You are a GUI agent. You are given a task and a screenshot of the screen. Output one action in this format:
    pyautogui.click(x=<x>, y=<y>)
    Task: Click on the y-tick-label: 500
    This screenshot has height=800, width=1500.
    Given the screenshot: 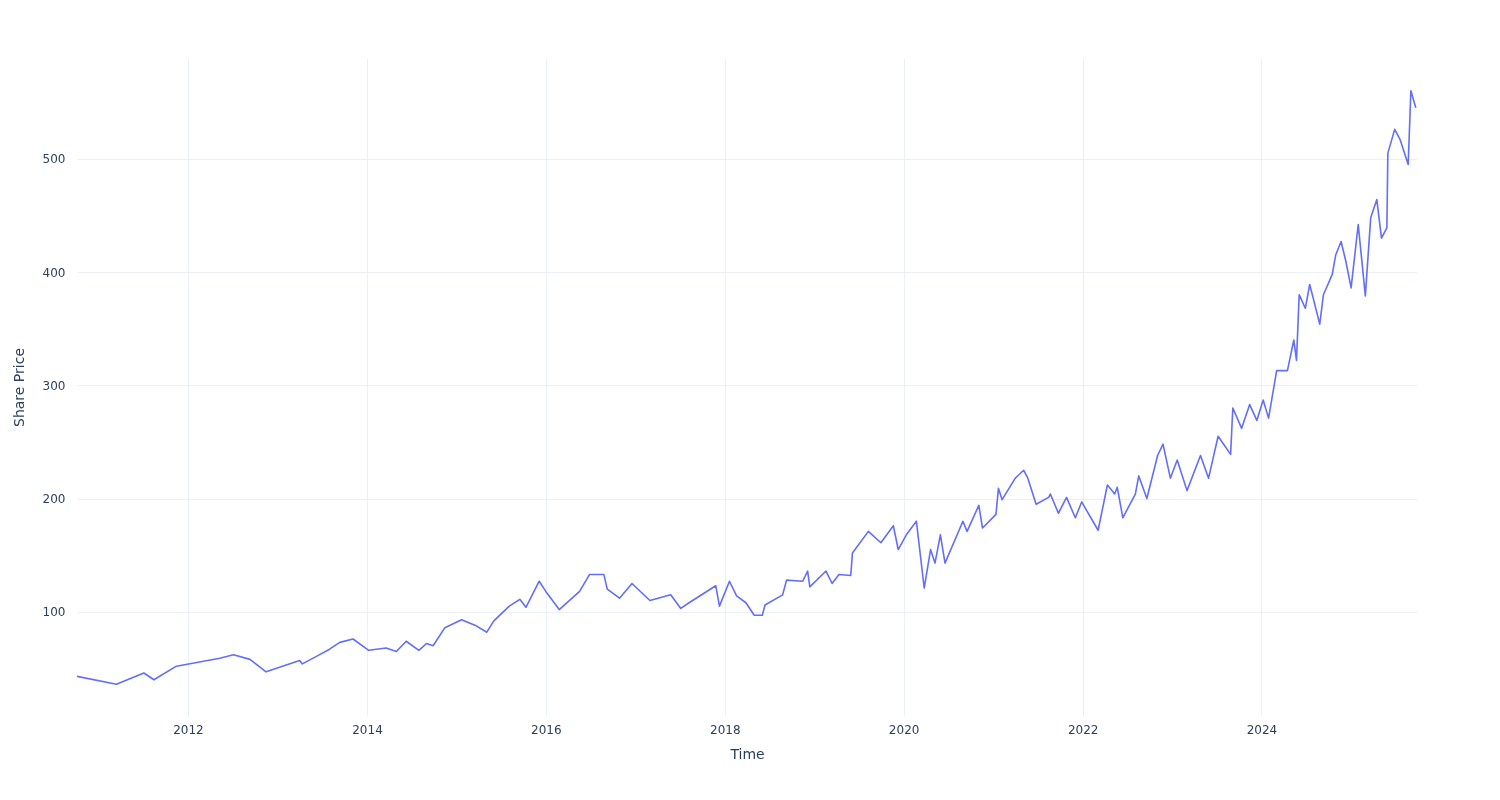 What is the action you would take?
    pyautogui.click(x=54, y=159)
    